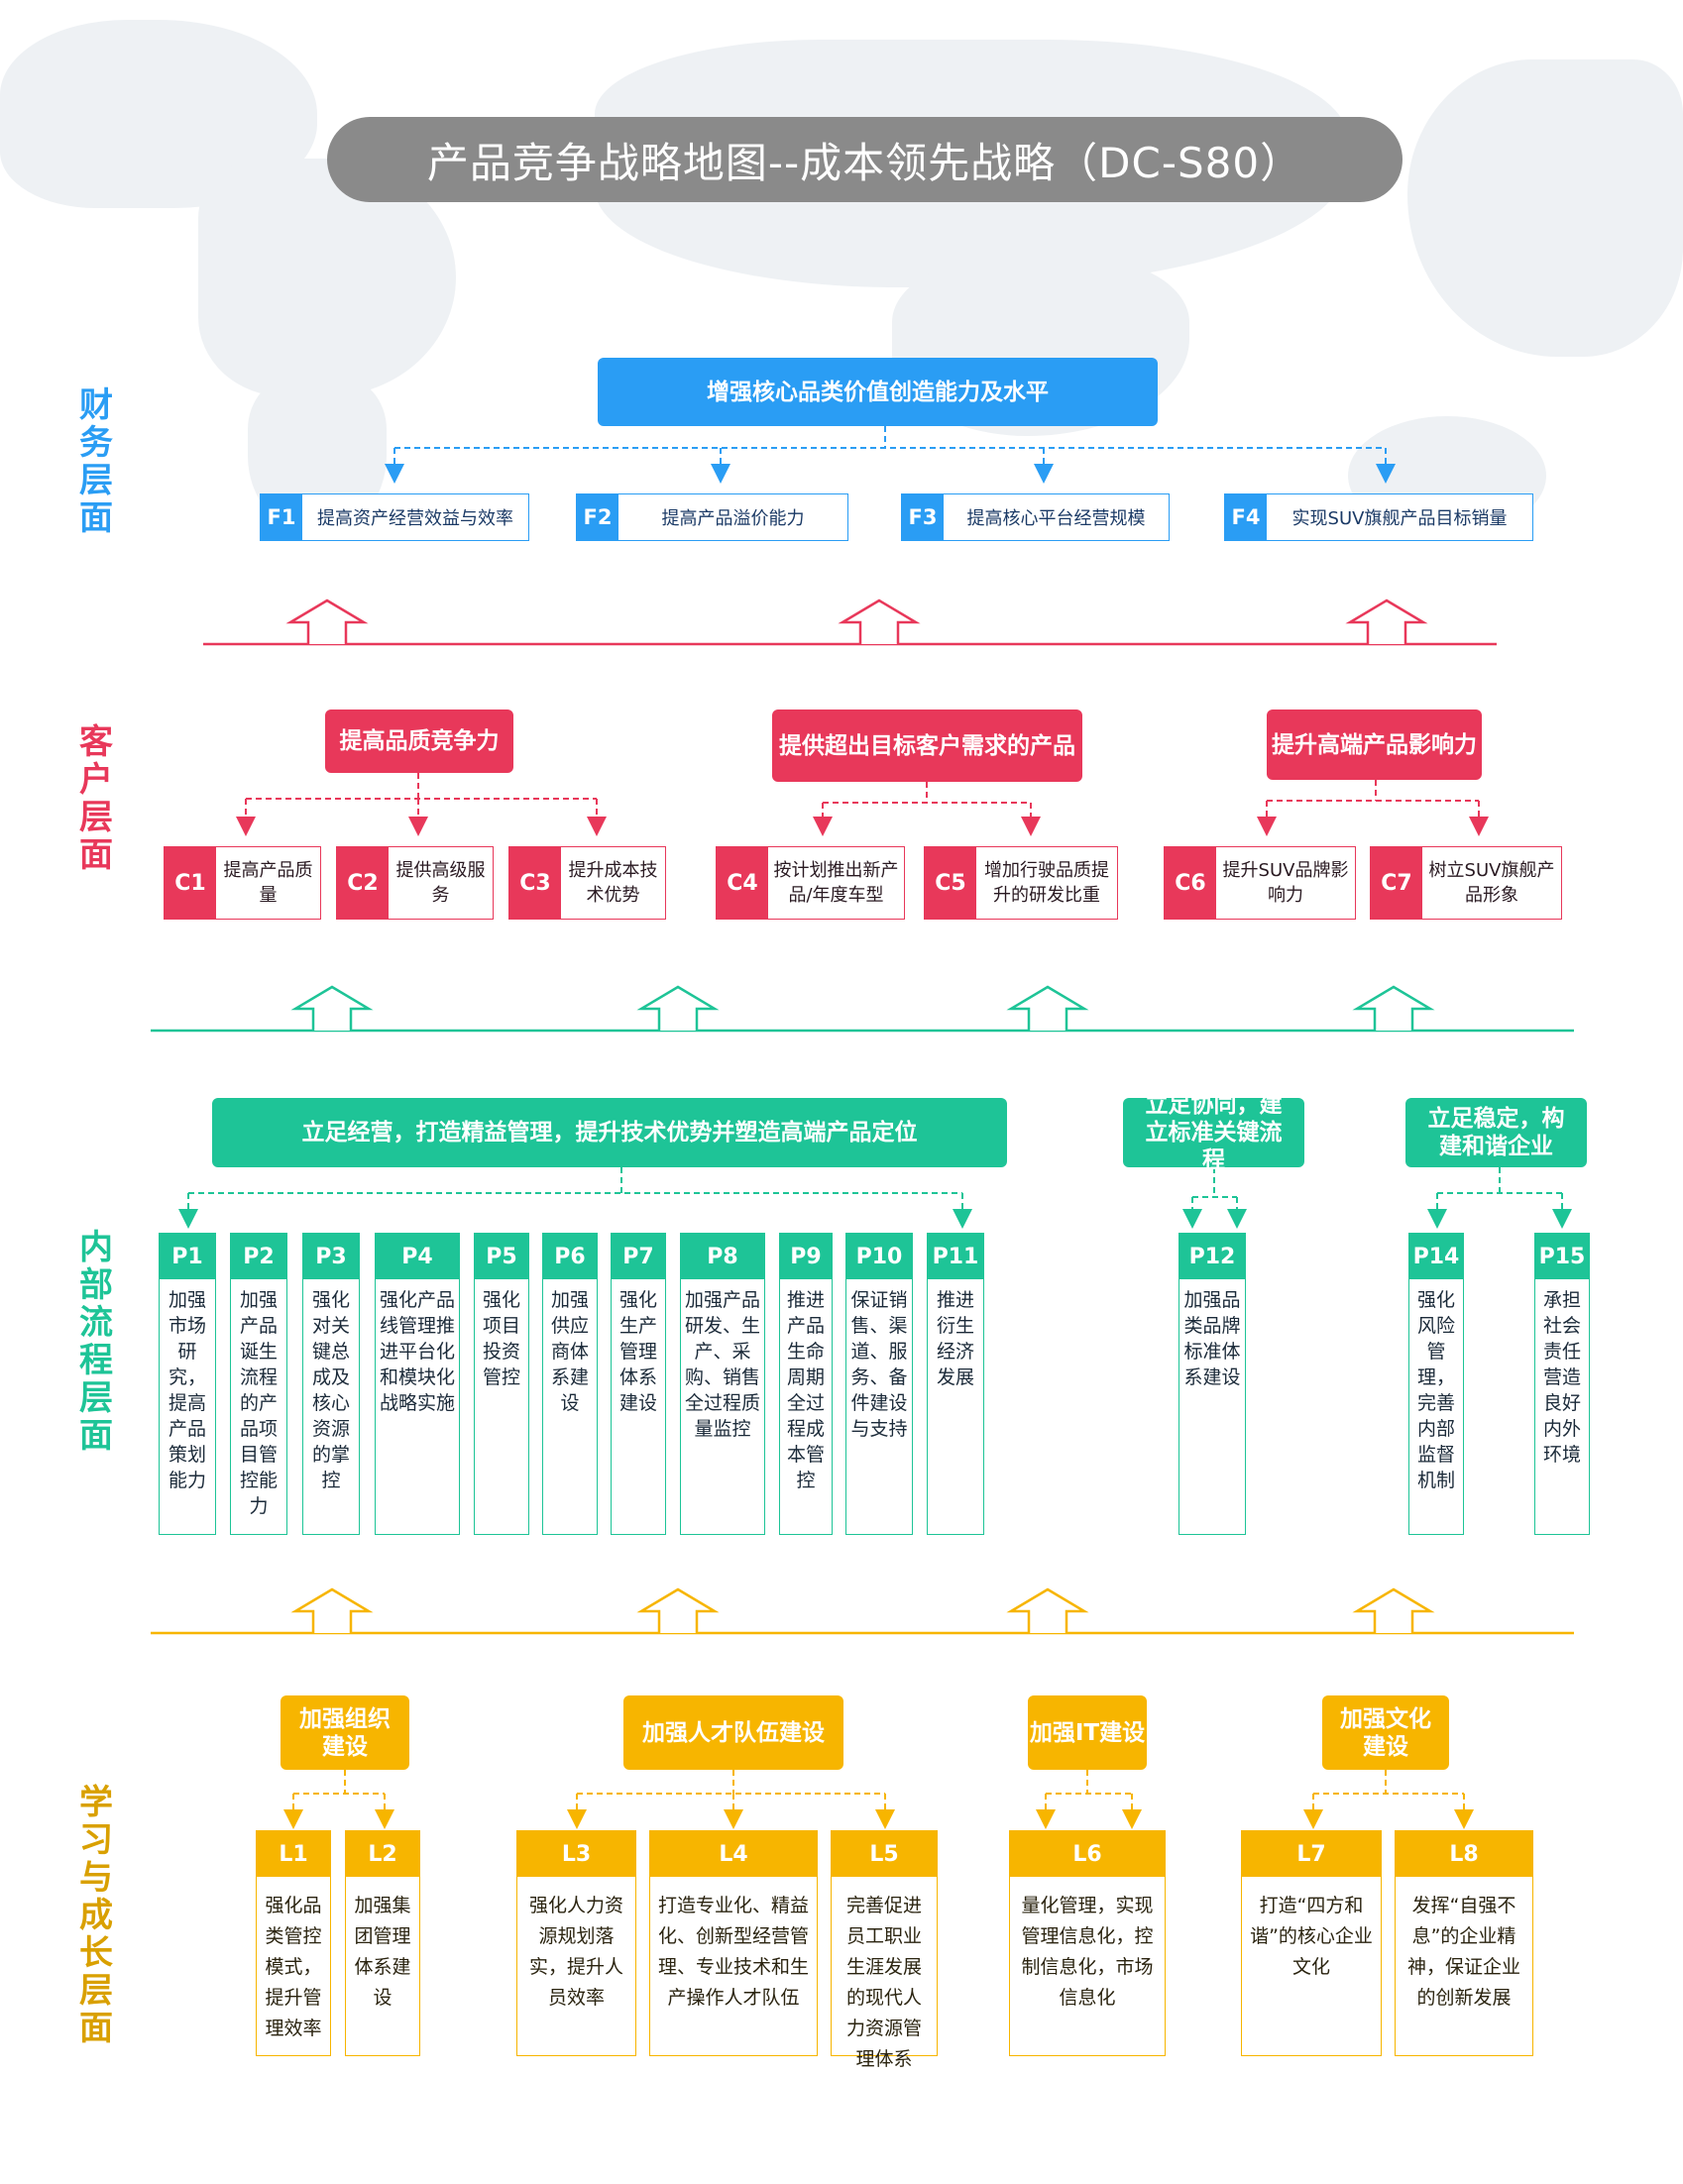 This screenshot has height=2184, width=1683. What do you see at coordinates (956, 1256) in the screenshot?
I see `item-id: P11` at bounding box center [956, 1256].